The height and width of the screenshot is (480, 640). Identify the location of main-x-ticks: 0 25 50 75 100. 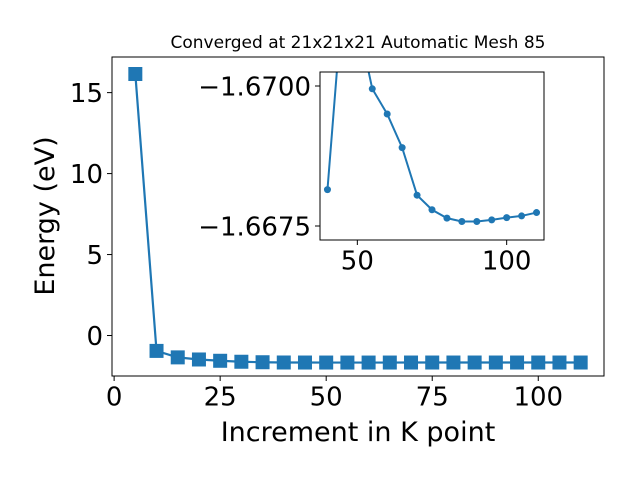
(334, 394).